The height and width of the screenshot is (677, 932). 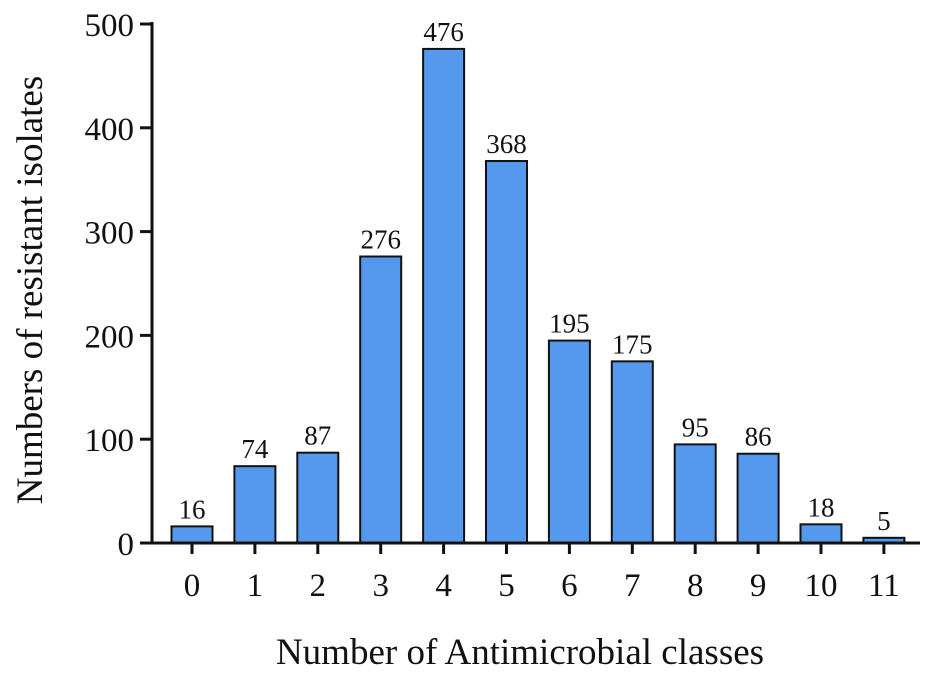 I want to click on x-tick-label-6: 6, so click(x=569, y=586).